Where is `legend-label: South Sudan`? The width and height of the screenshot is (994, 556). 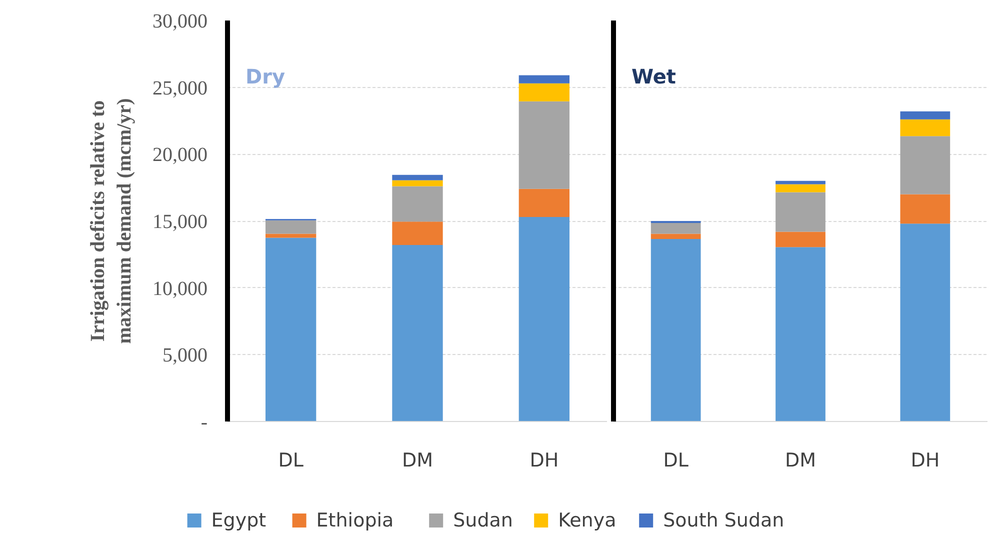
legend-label: South Sudan is located at coordinates (723, 521).